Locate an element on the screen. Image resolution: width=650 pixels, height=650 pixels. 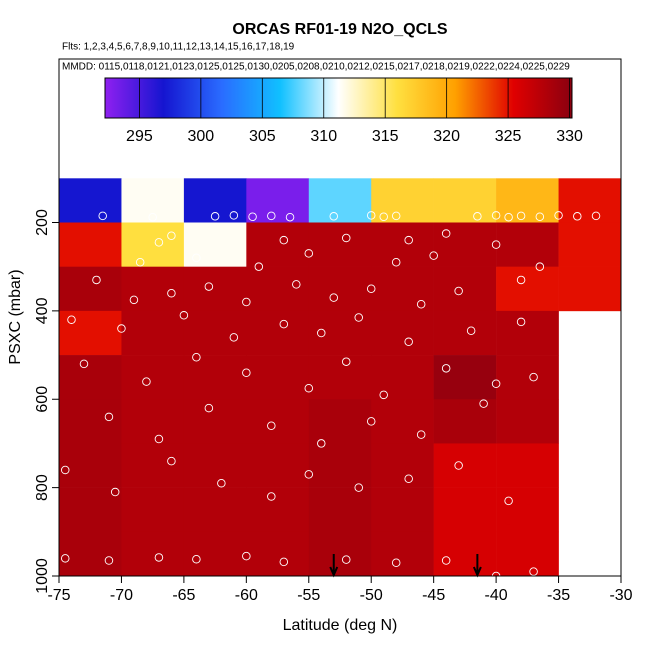
x-tick-label: -40 is located at coordinates (496, 595).